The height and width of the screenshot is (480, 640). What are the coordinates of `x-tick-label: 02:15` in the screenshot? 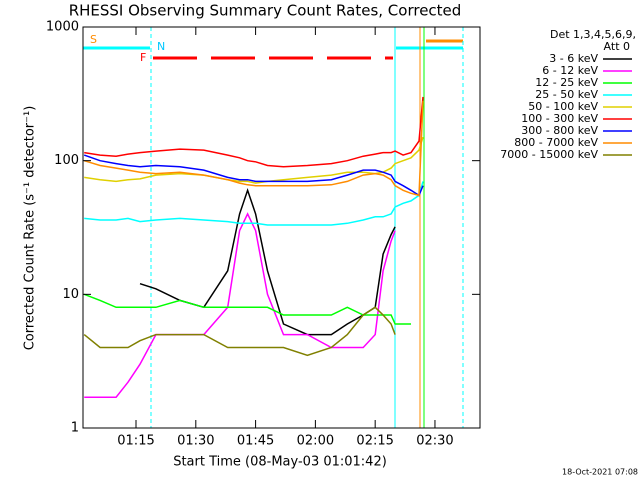 It's located at (374, 441).